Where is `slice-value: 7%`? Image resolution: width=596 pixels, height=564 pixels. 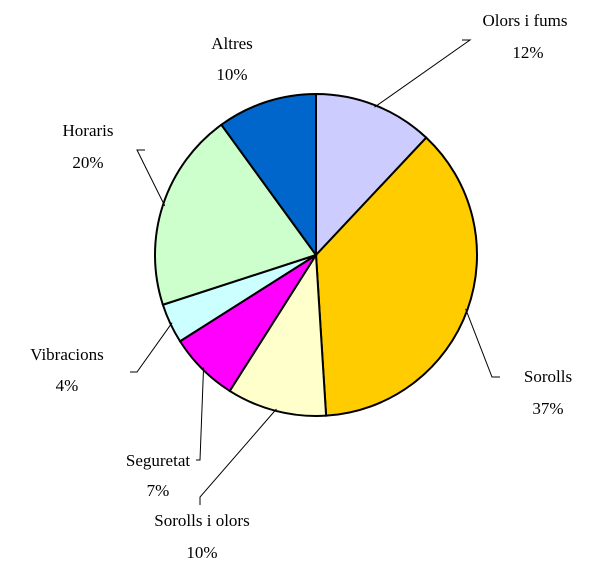
slice-value: 7% is located at coordinates (158, 490).